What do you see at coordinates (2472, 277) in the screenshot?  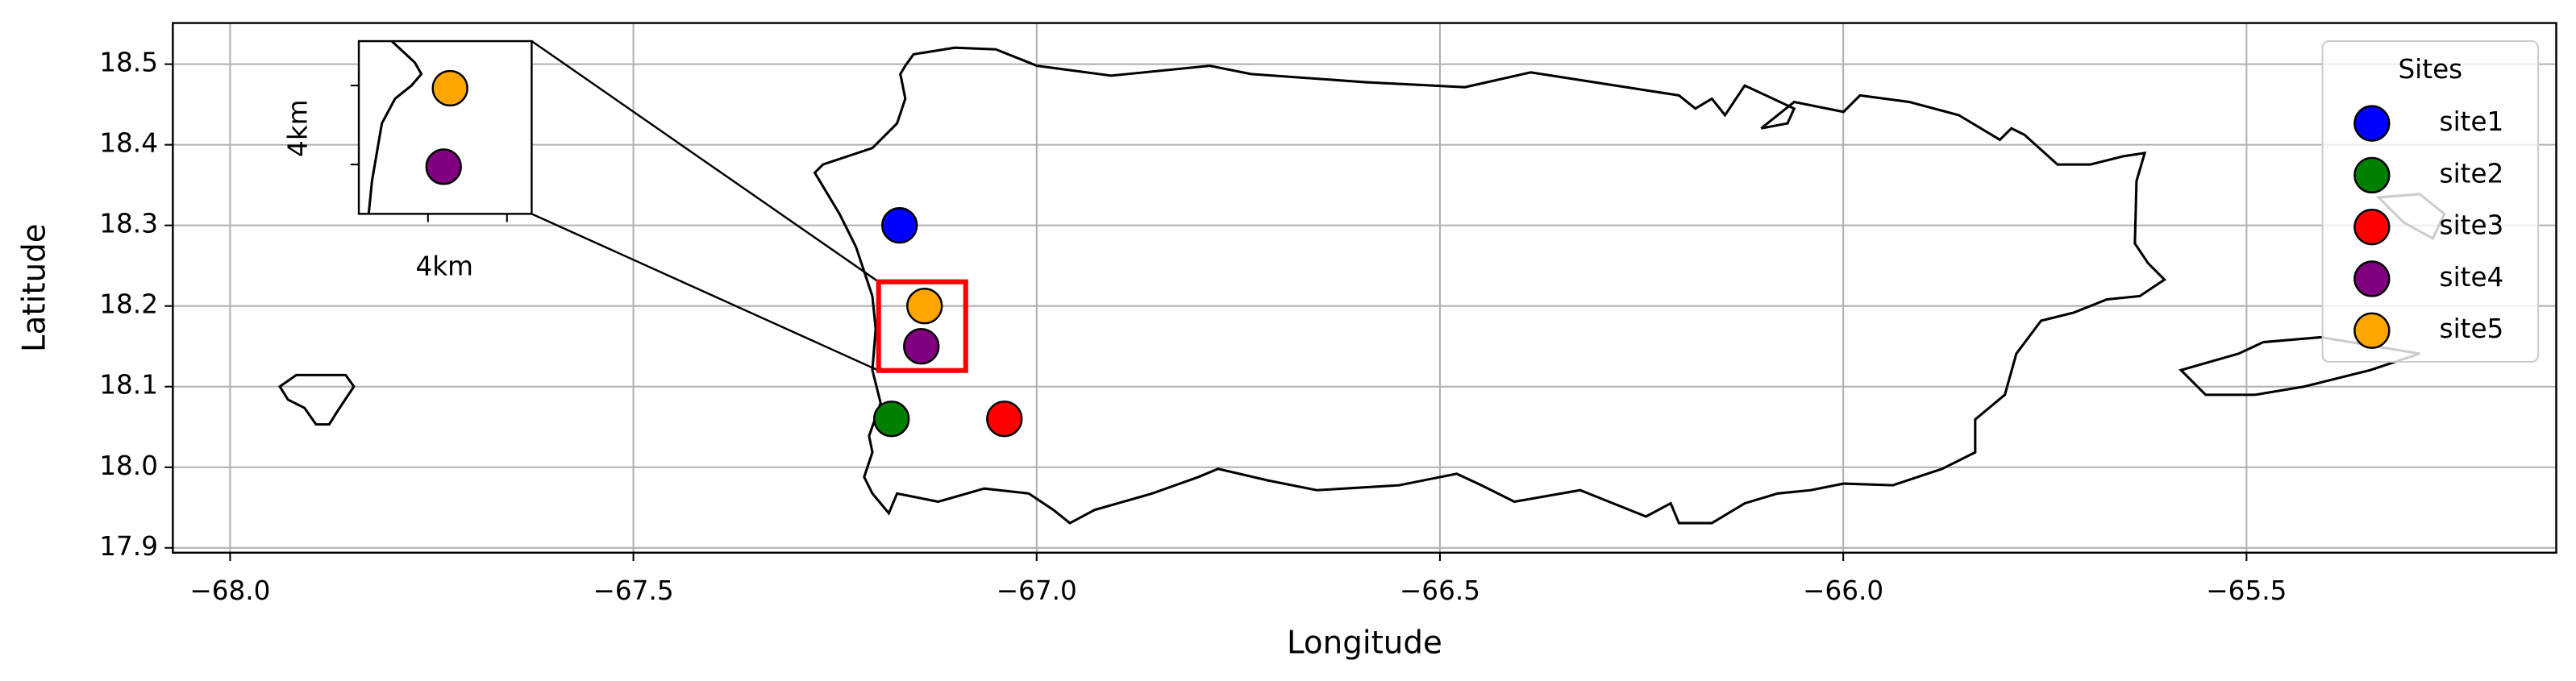 I see `legend-label: site4` at bounding box center [2472, 277].